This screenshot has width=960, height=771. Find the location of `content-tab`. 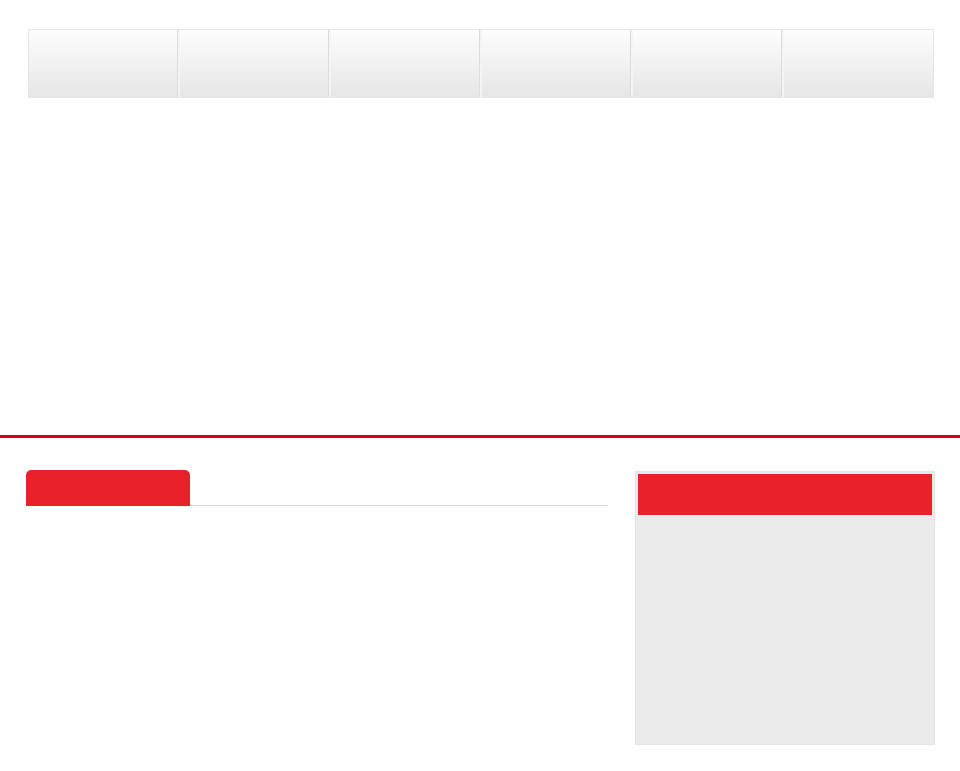

content-tab is located at coordinates (108, 488).